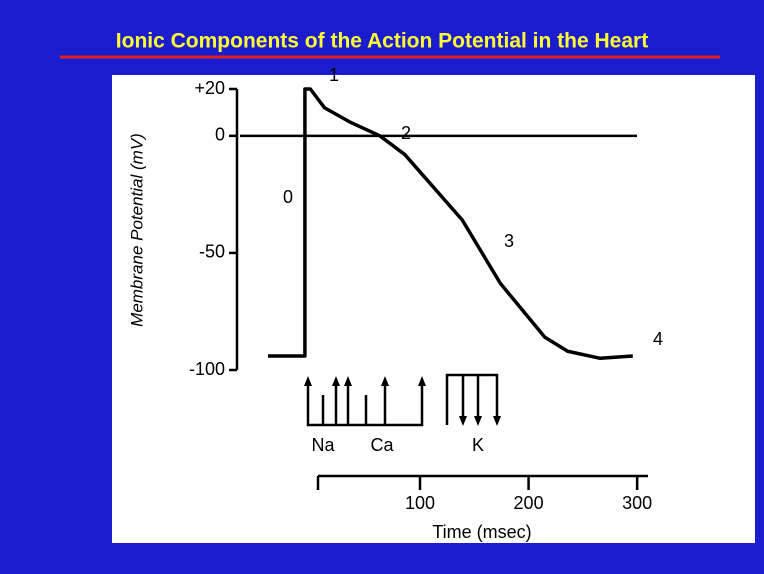  What do you see at coordinates (220, 135) in the screenshot?
I see `y-tick-label: 0` at bounding box center [220, 135].